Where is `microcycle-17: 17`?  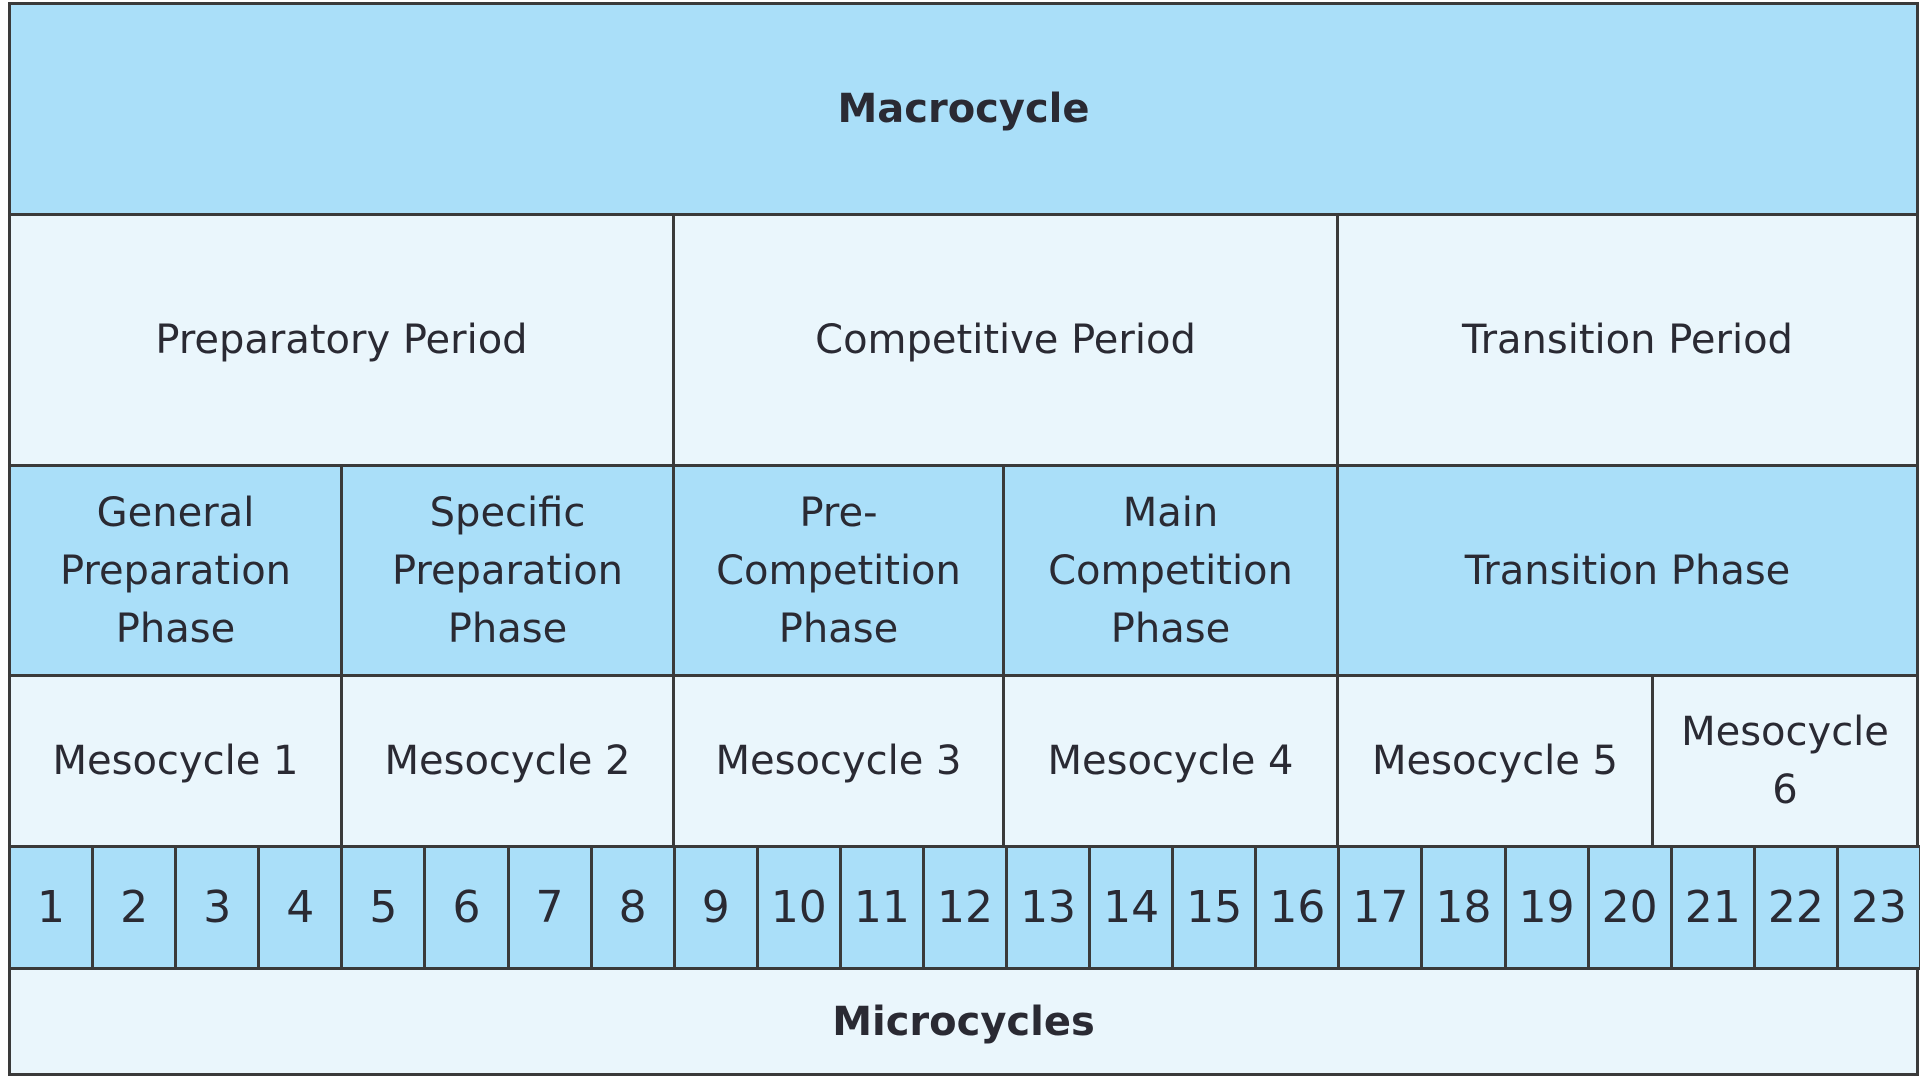
microcycle-17: 17 is located at coordinates (1380, 907).